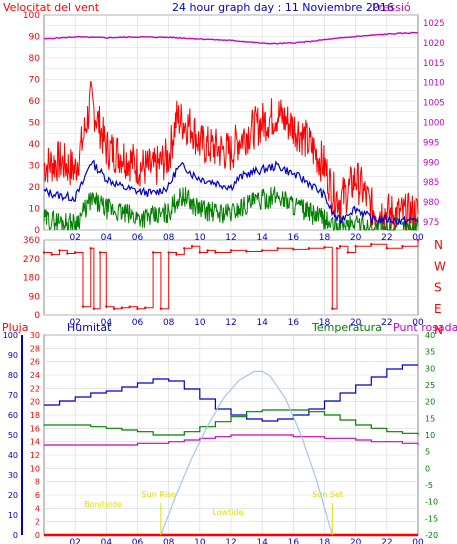 The width and height of the screenshot is (457, 544). I want to click on rain-y-tick-label: 0, so click(37, 535).